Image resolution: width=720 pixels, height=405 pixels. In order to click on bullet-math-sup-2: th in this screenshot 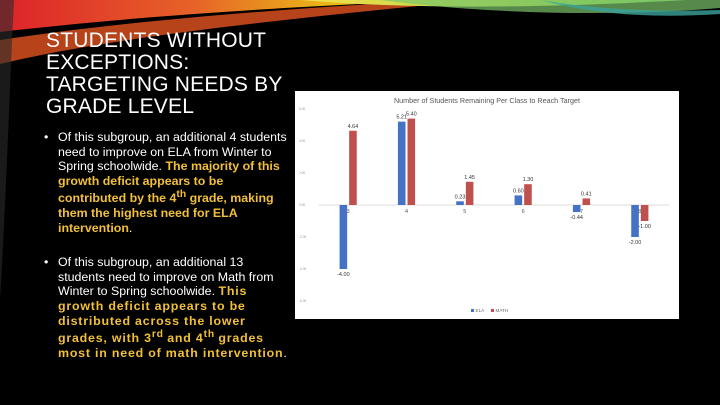, I will do `click(209, 335)`.